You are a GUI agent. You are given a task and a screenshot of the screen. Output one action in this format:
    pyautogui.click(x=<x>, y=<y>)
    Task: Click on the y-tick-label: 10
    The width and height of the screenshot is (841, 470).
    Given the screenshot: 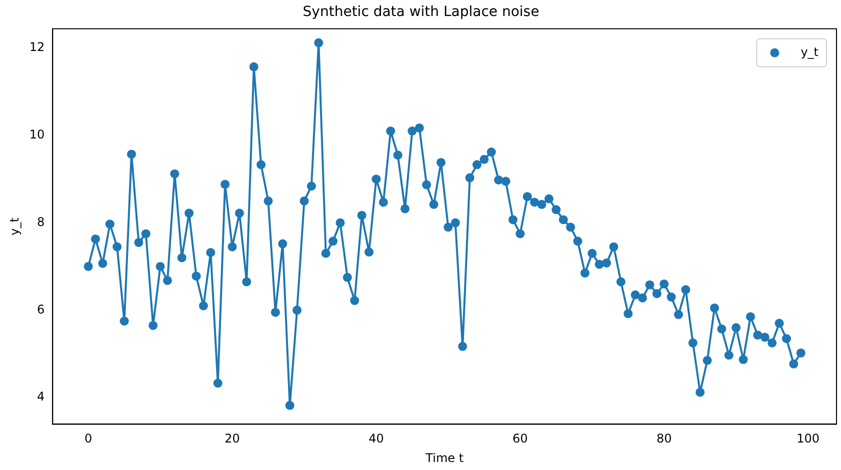 What is the action you would take?
    pyautogui.click(x=37, y=135)
    